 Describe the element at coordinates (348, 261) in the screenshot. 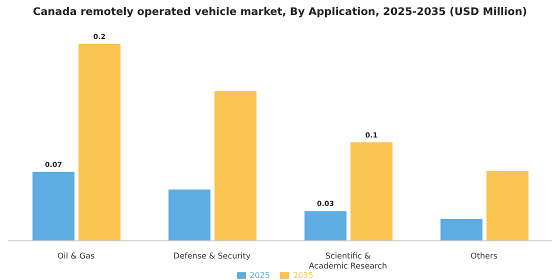

I see `x-tick-label: Scientific & Academic Research` at that location.